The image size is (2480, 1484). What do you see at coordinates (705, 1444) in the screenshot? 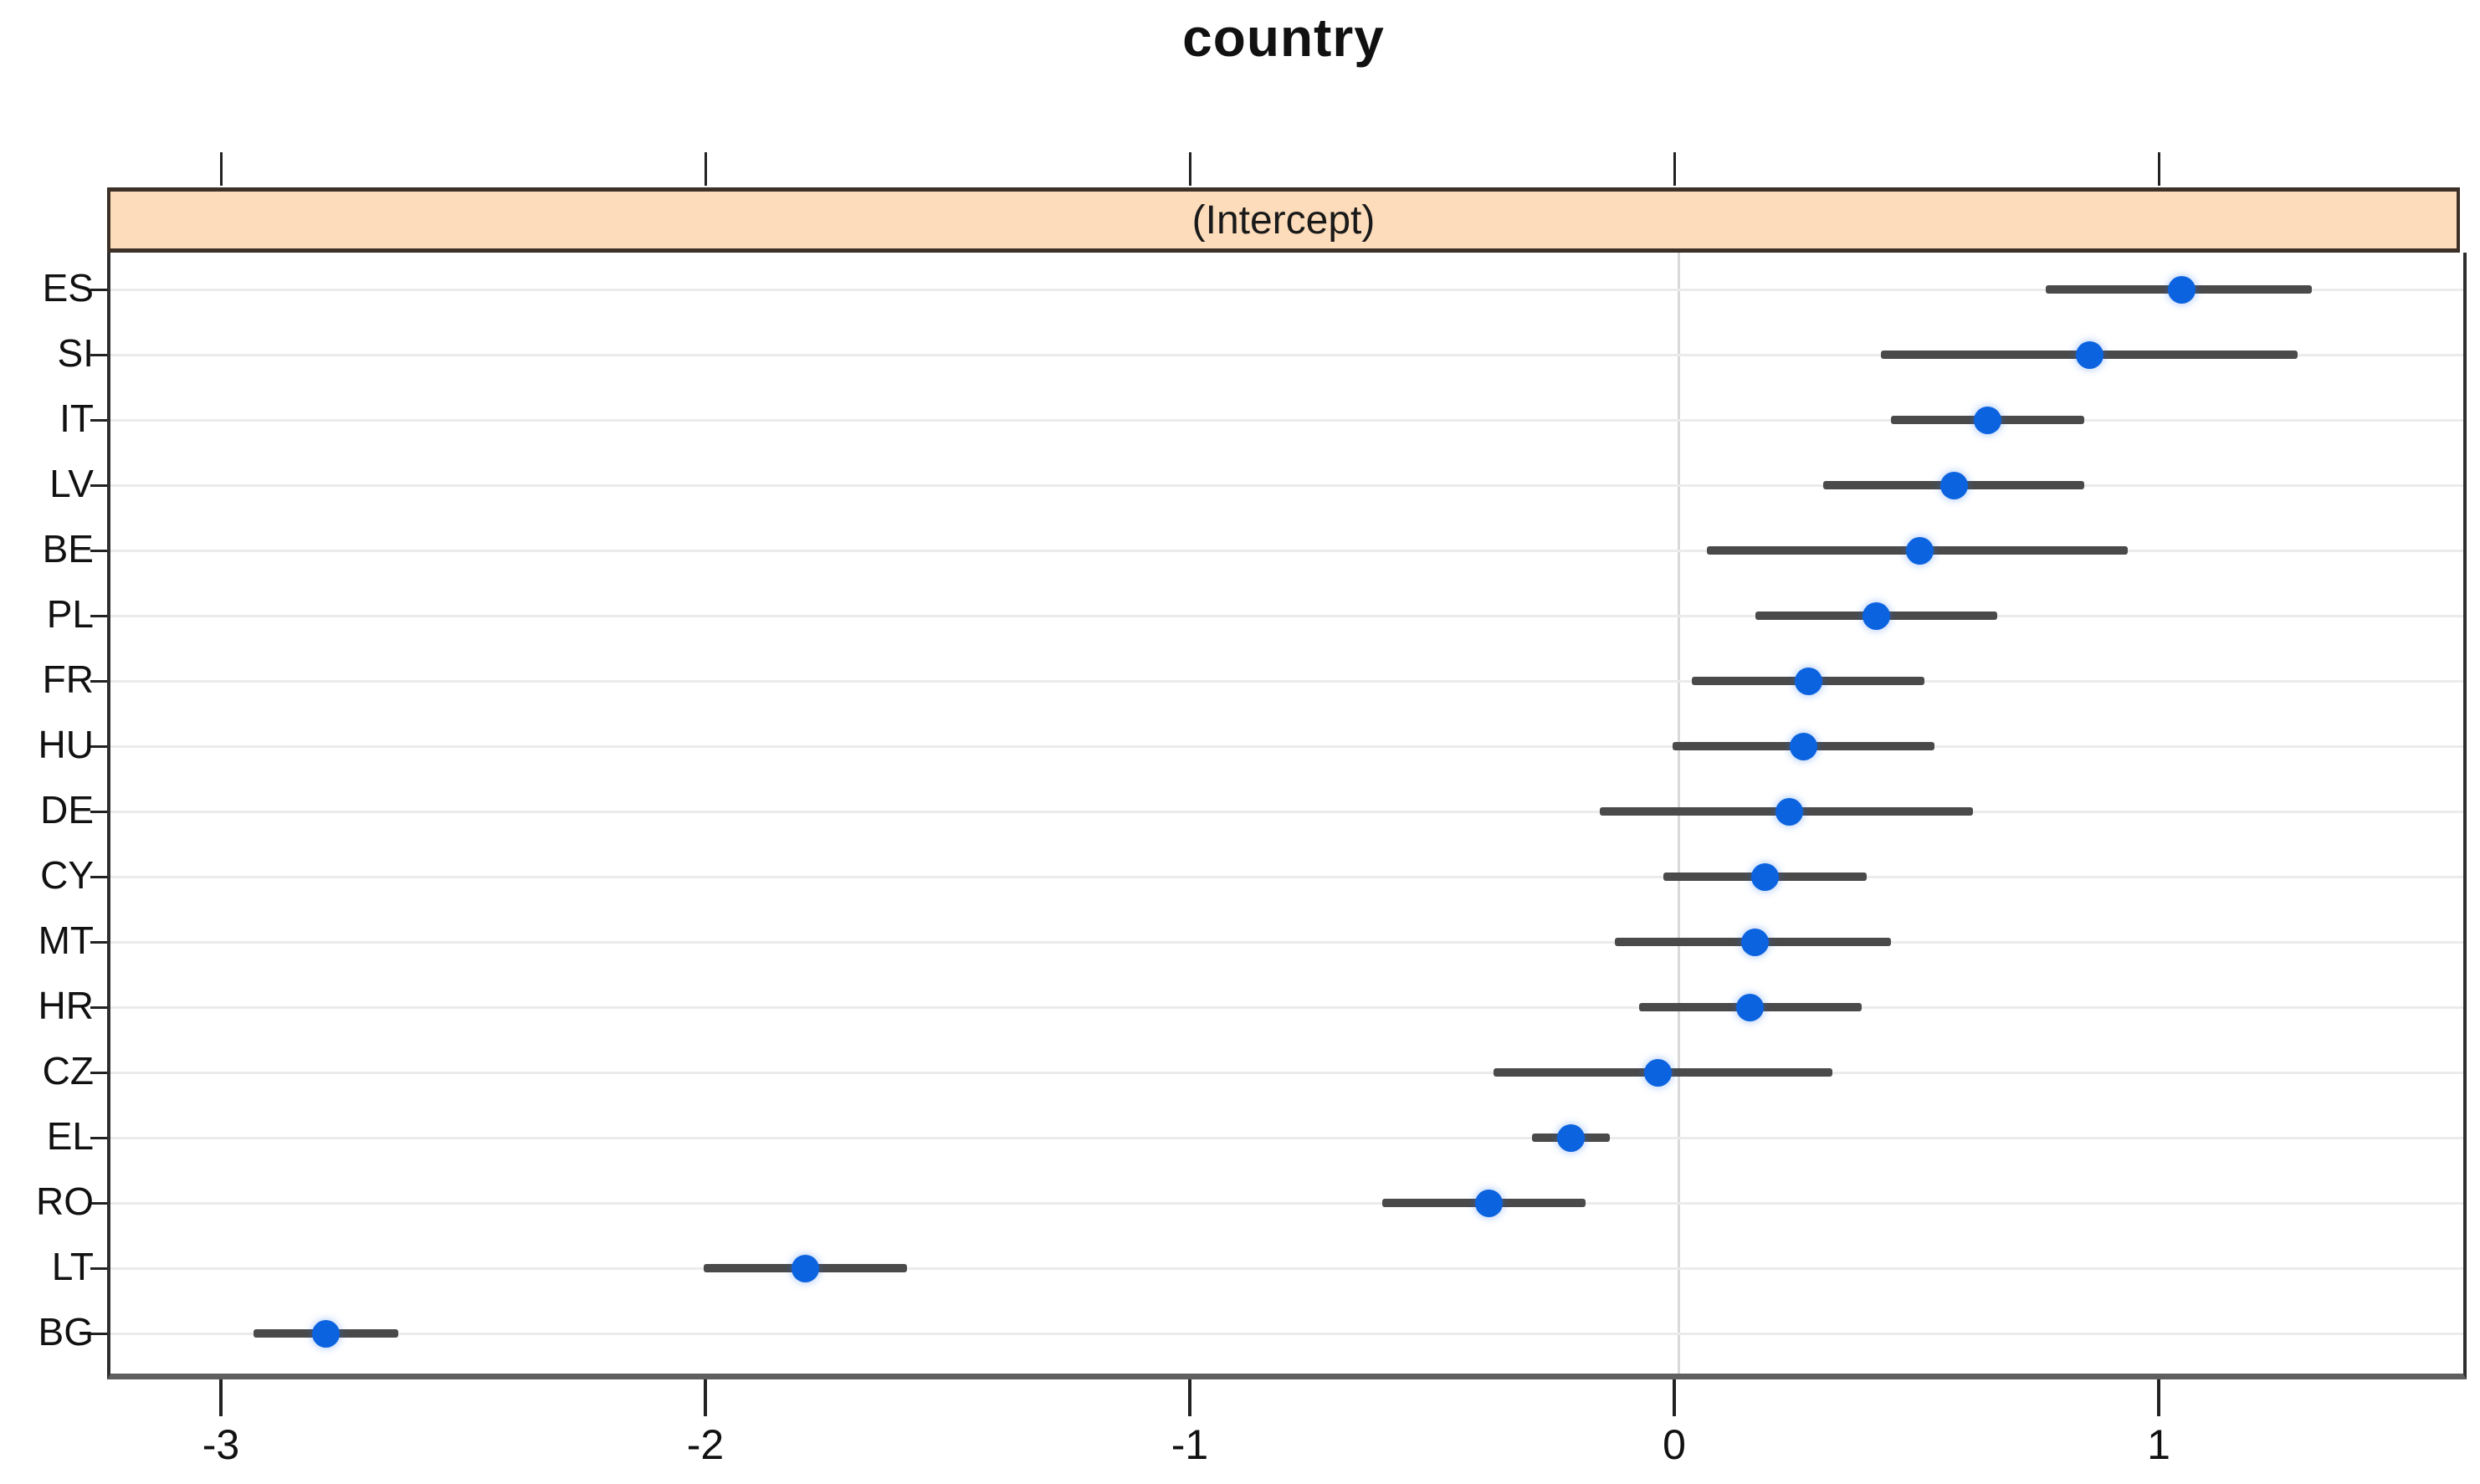
I see `x-axis-label: -2` at bounding box center [705, 1444].